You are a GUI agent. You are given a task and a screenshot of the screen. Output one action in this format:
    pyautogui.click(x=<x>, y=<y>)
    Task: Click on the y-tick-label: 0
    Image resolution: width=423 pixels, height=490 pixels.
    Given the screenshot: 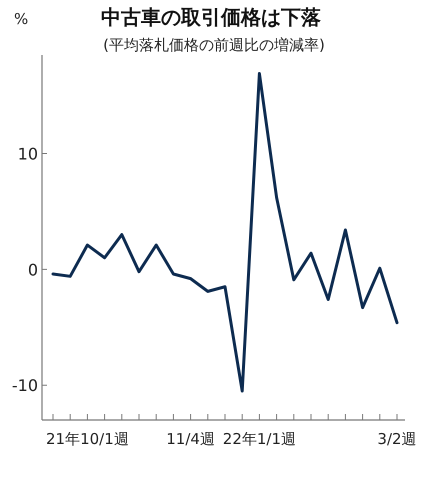 What is the action you would take?
    pyautogui.click(x=33, y=270)
    